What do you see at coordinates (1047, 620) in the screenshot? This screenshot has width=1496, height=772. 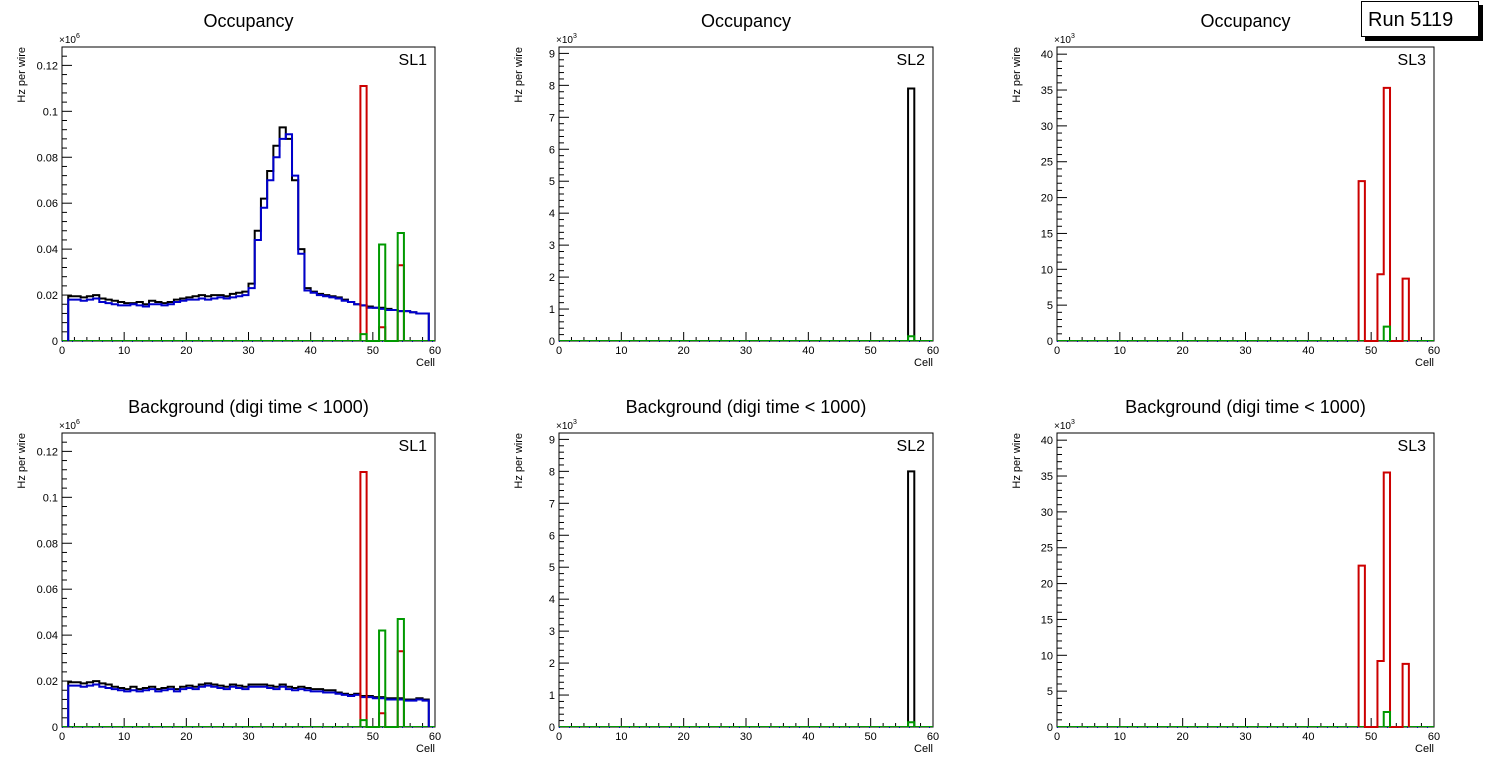 I see `y-tick-label: 15` at bounding box center [1047, 620].